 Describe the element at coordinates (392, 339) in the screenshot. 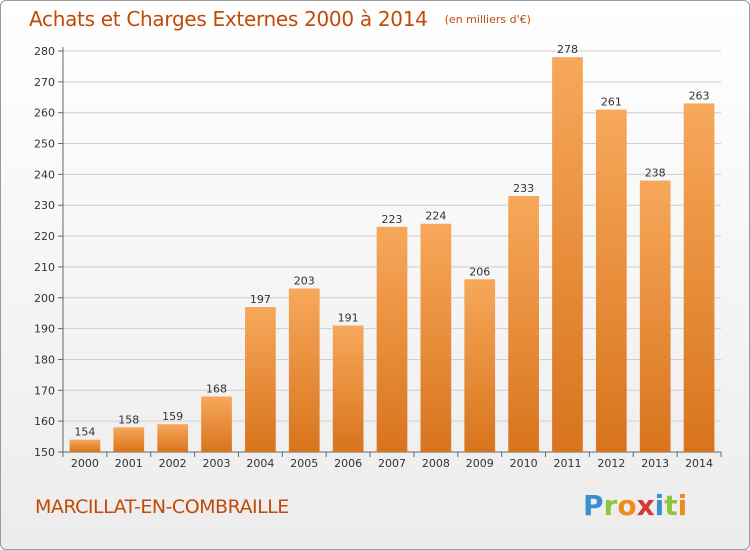

I see `bar-2007` at that location.